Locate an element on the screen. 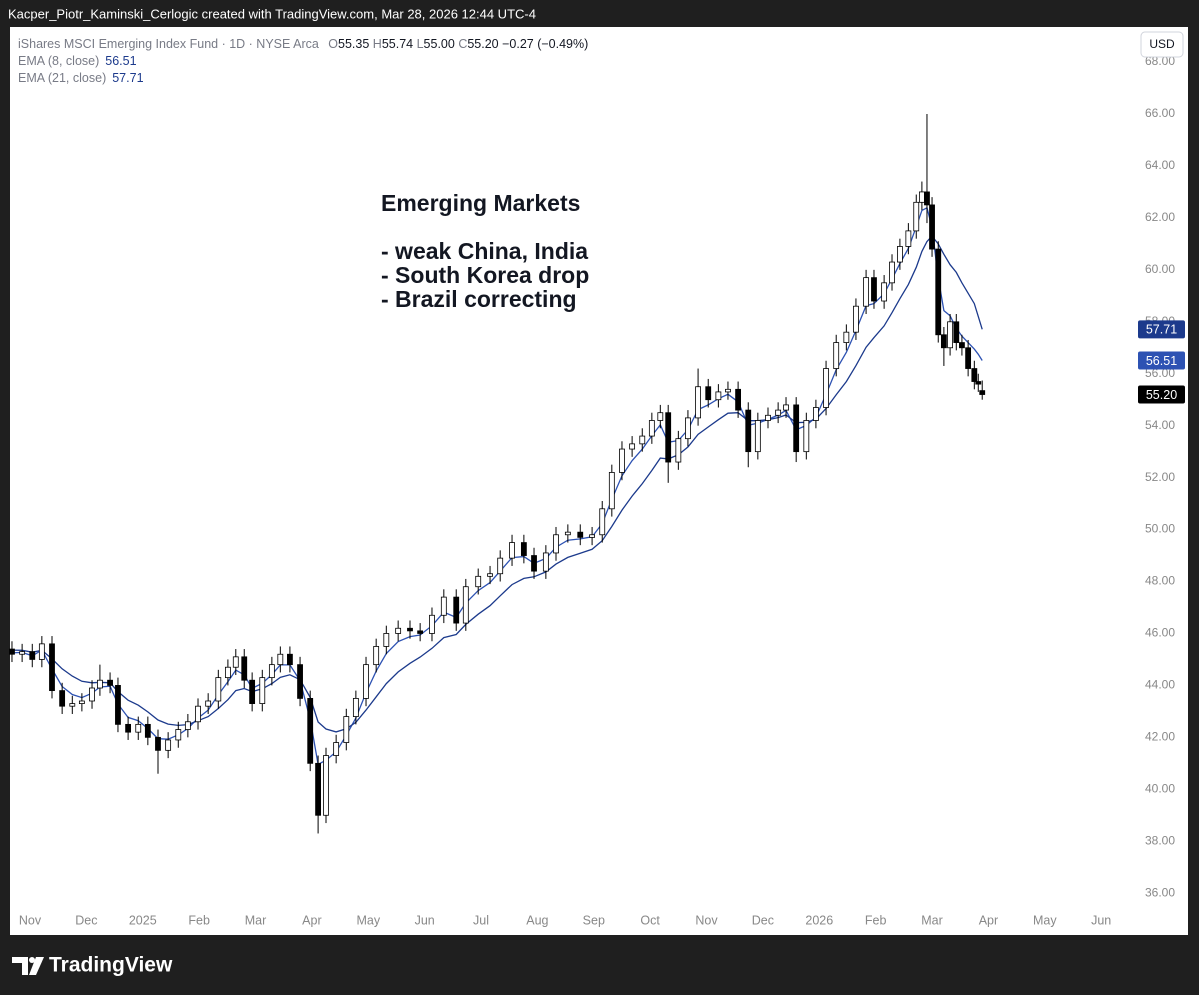  y-tick-label: 36.00 is located at coordinates (1160, 892).